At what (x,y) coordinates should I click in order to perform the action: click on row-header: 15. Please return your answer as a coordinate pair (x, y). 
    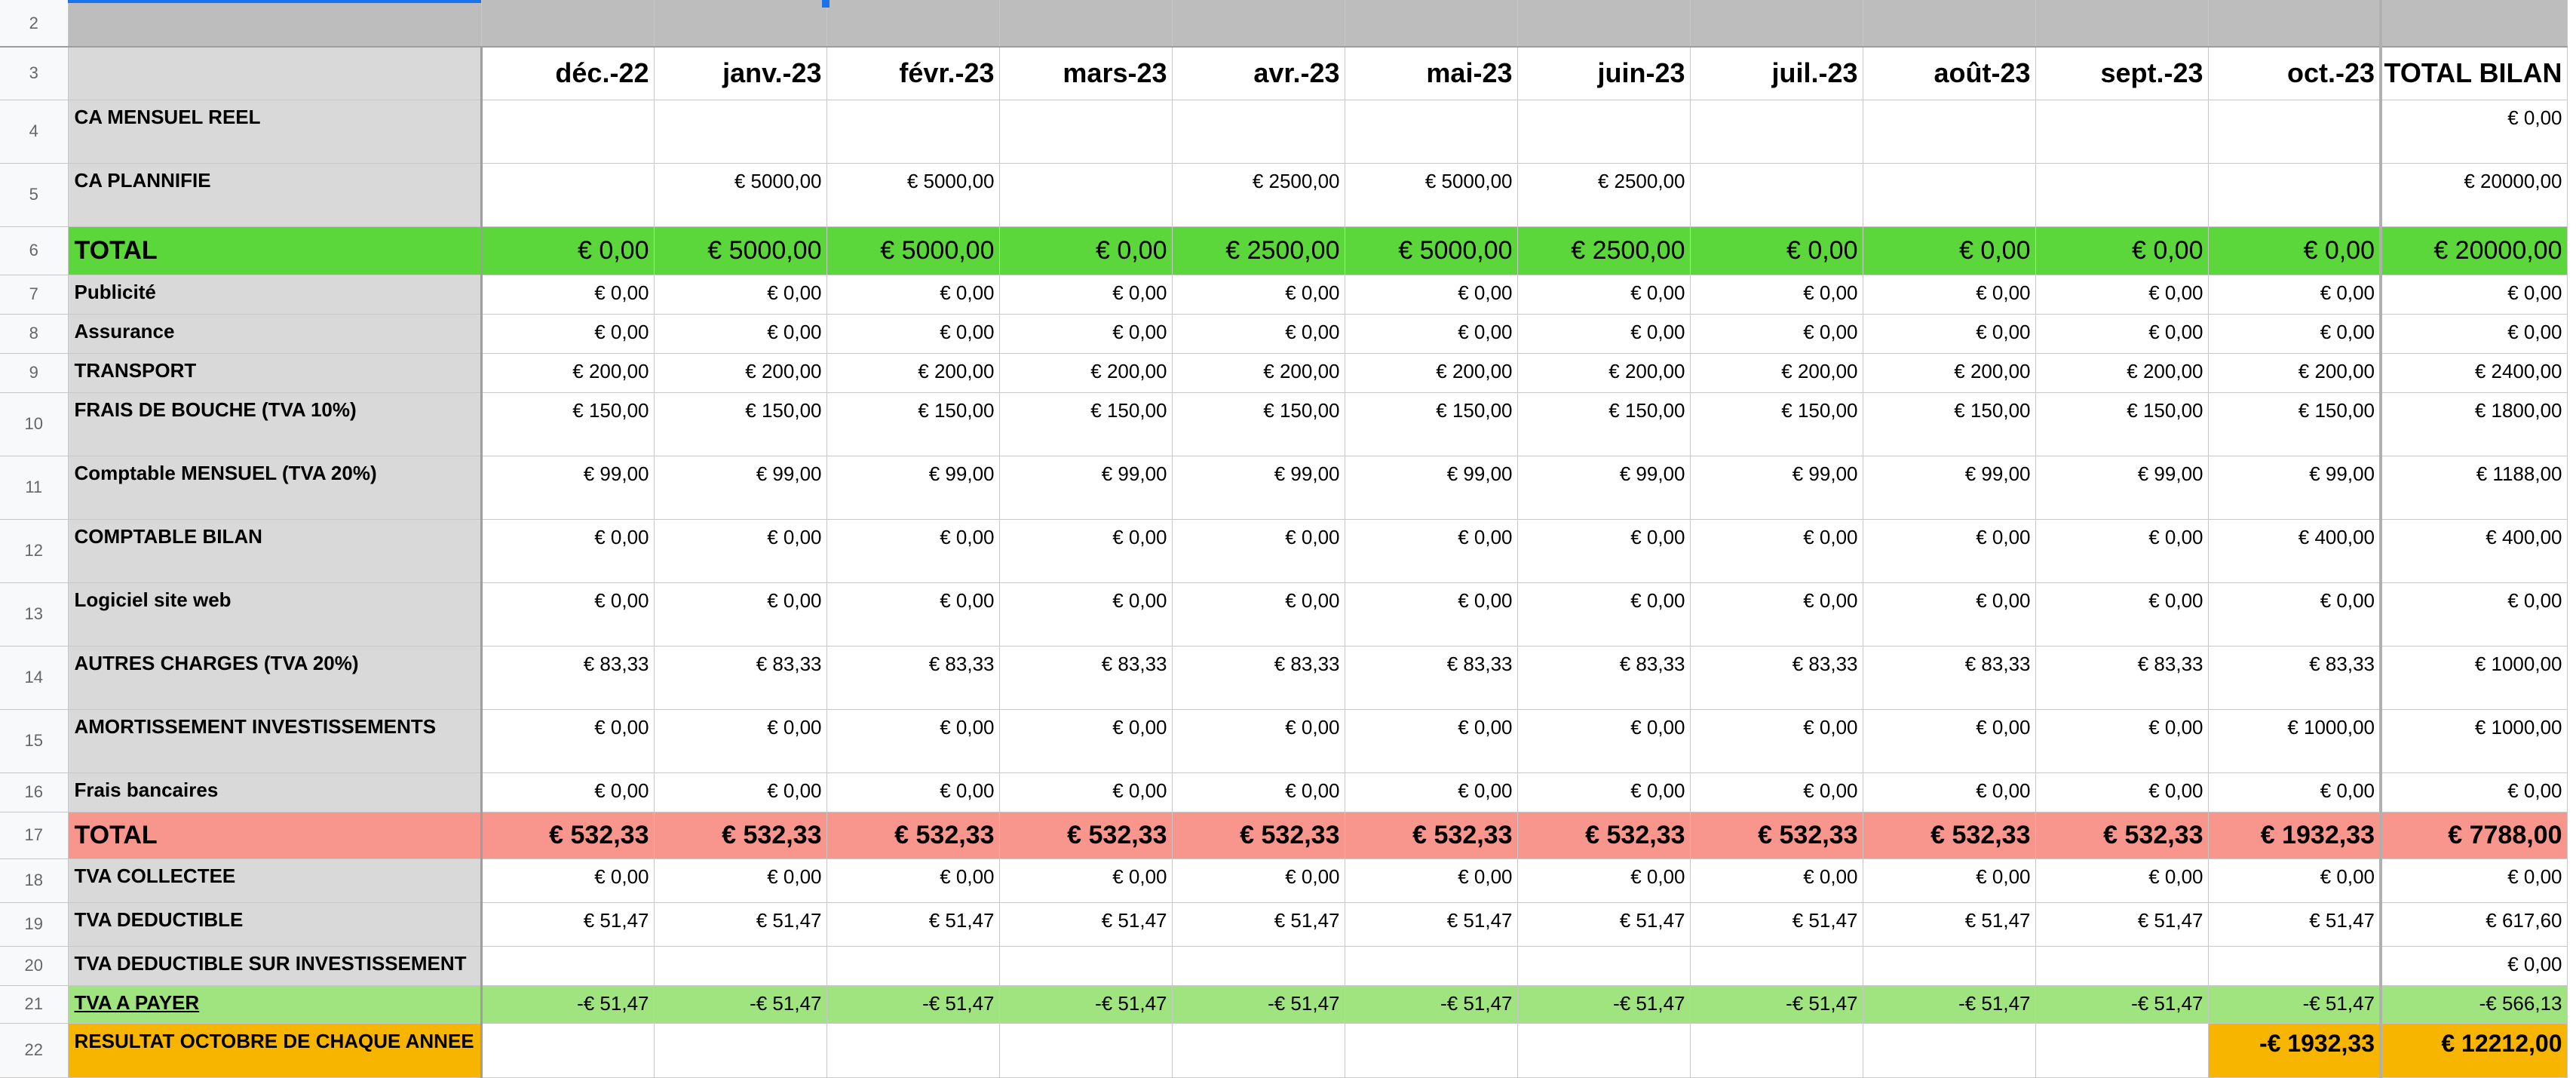
    Looking at the image, I should click on (34, 741).